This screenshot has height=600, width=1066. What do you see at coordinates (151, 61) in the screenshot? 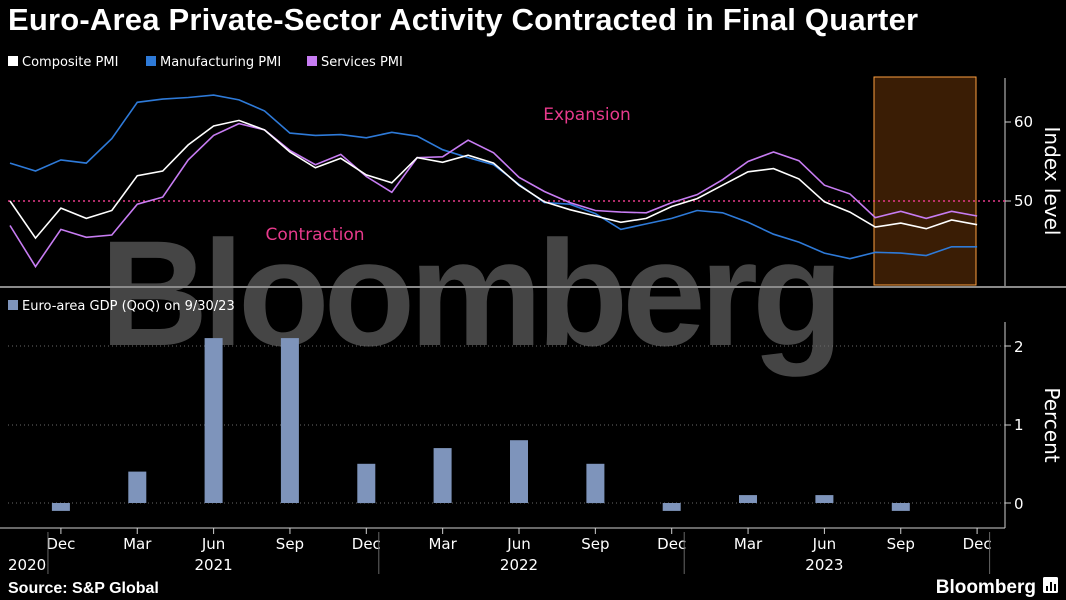
I see `legend-swatch-manufacturing` at bounding box center [151, 61].